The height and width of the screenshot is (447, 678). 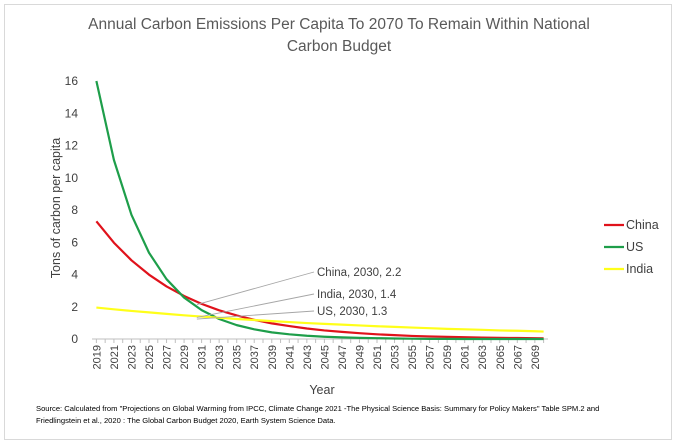 I want to click on y-tick-label: 4, so click(x=74, y=275).